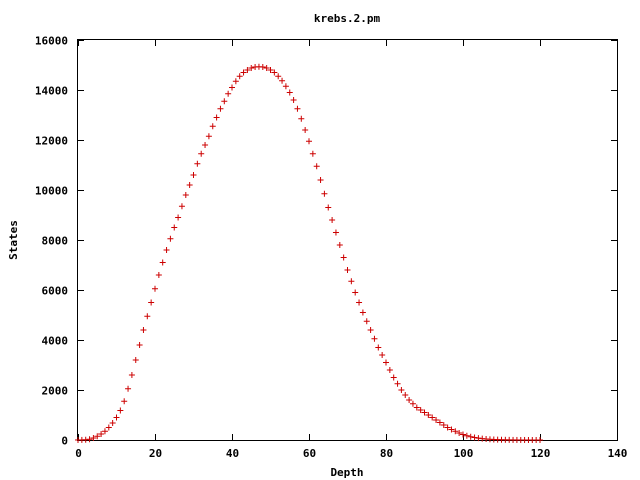 This screenshot has width=640, height=480. I want to click on x-tick-label: 20, so click(155, 453).